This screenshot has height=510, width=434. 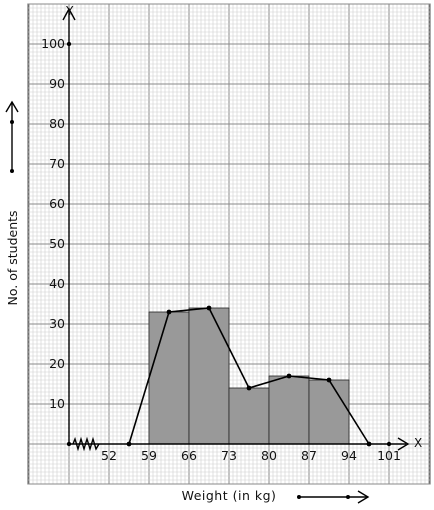 What do you see at coordinates (12, 136) in the screenshot?
I see `scale-arrow-vertical` at bounding box center [12, 136].